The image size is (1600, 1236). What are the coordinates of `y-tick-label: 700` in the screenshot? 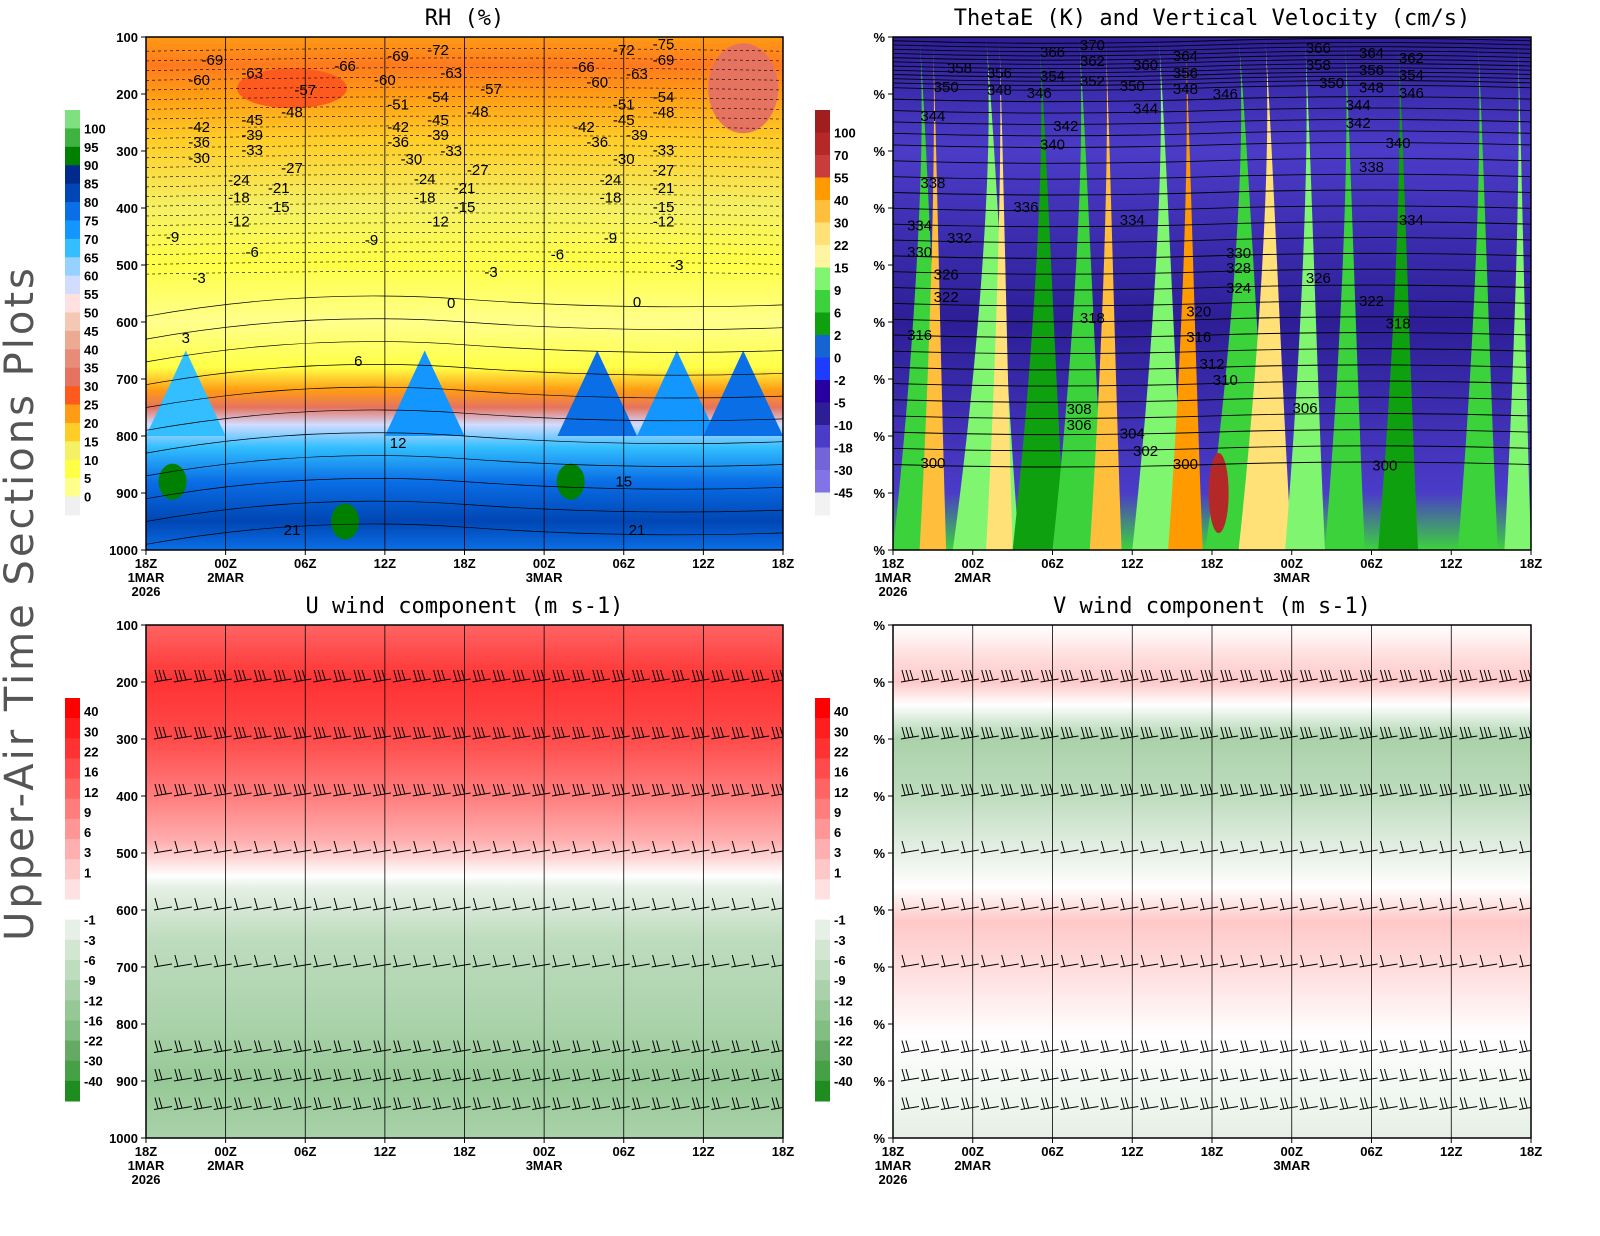 It's located at (127, 967).